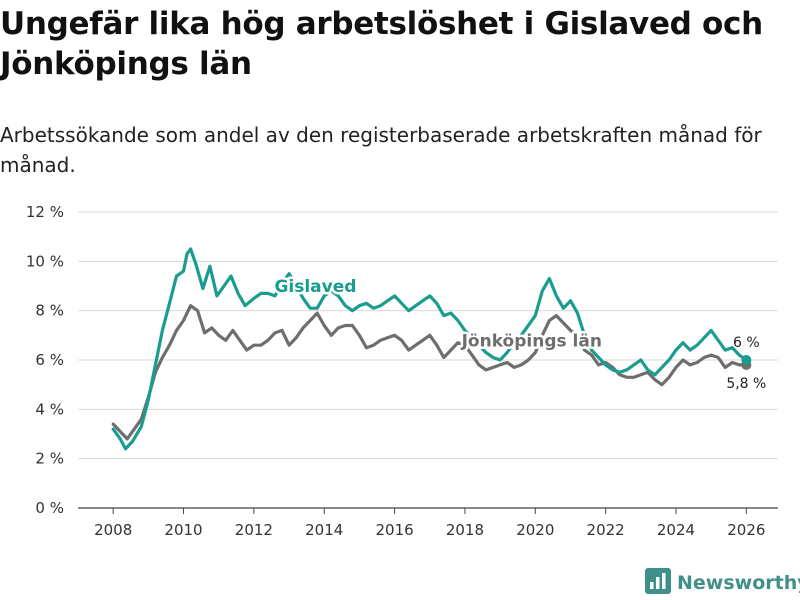 The height and width of the screenshot is (600, 800). I want to click on x-tick-label: 2010, so click(183, 530).